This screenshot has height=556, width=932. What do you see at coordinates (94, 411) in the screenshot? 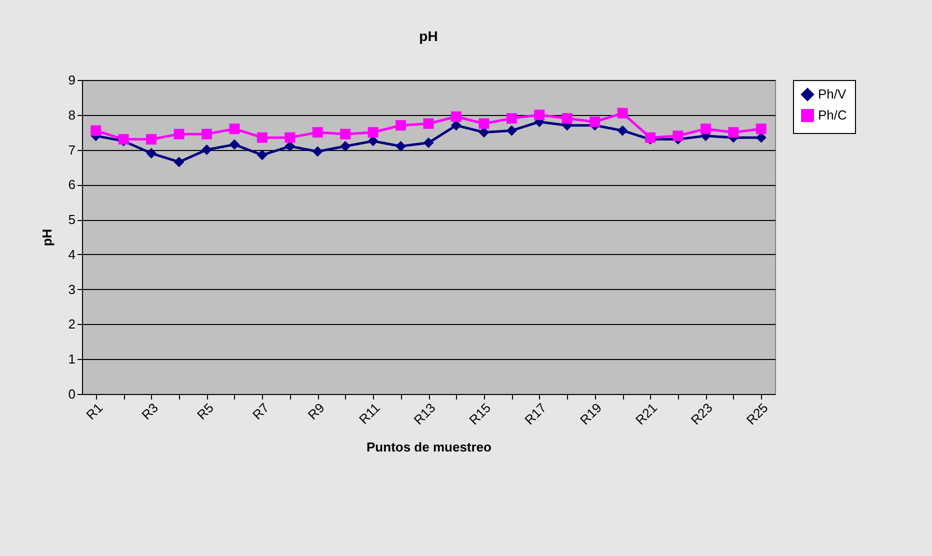
I see `x-tick-label: R1` at bounding box center [94, 411].